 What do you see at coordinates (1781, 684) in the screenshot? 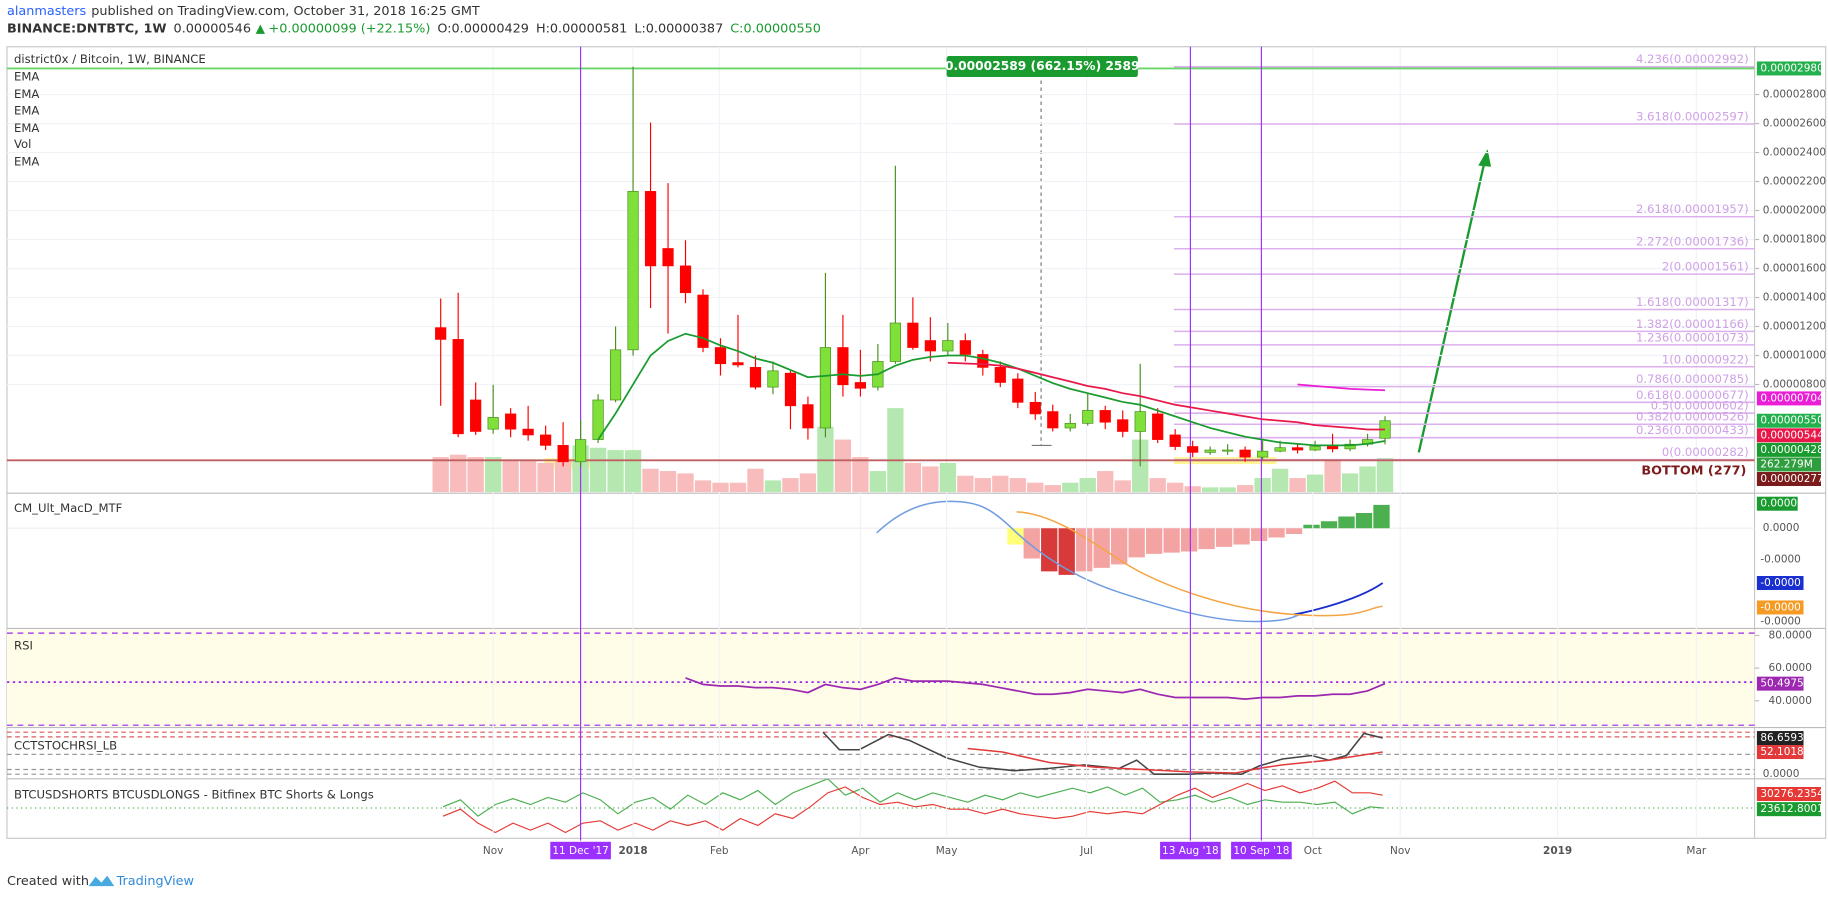
I see `rsi-badge-label: 50.4975` at bounding box center [1781, 684].